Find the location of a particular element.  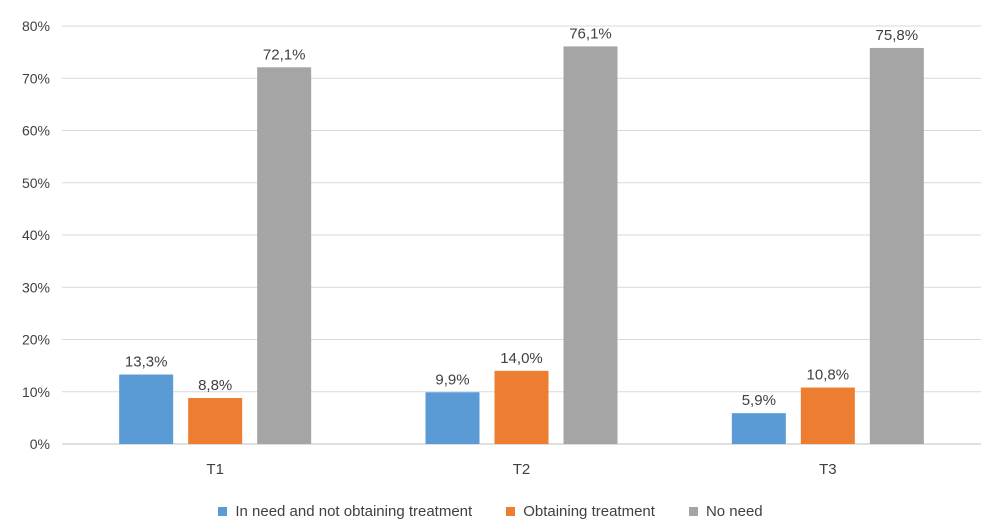

x-tick-label: T3 is located at coordinates (828, 469).